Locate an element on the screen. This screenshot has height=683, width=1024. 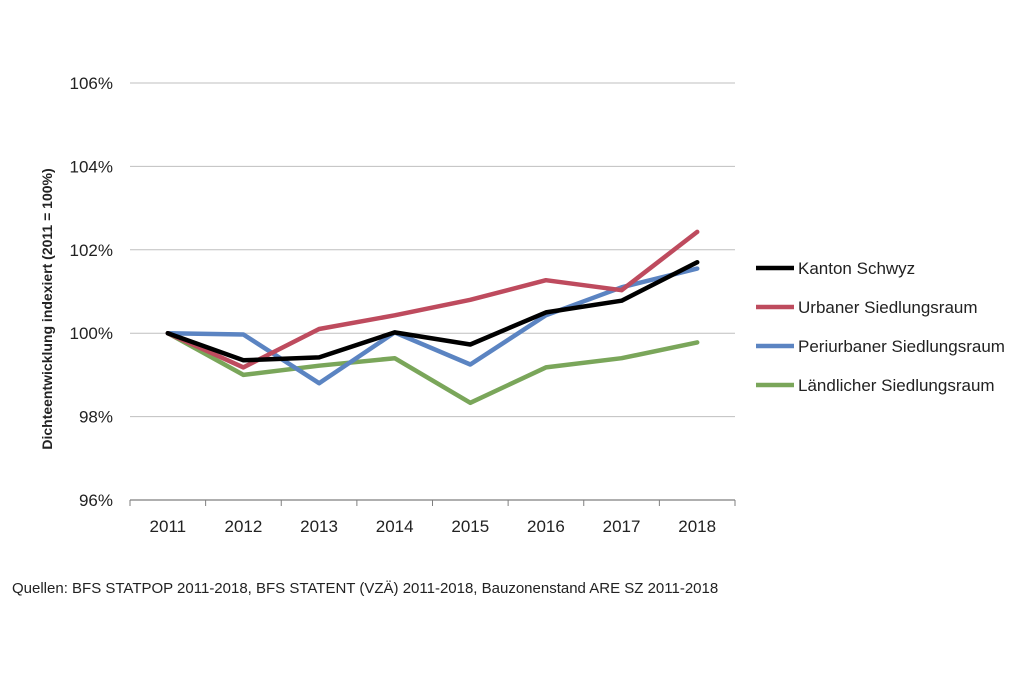
x-tick-label: 2014 is located at coordinates (395, 526).